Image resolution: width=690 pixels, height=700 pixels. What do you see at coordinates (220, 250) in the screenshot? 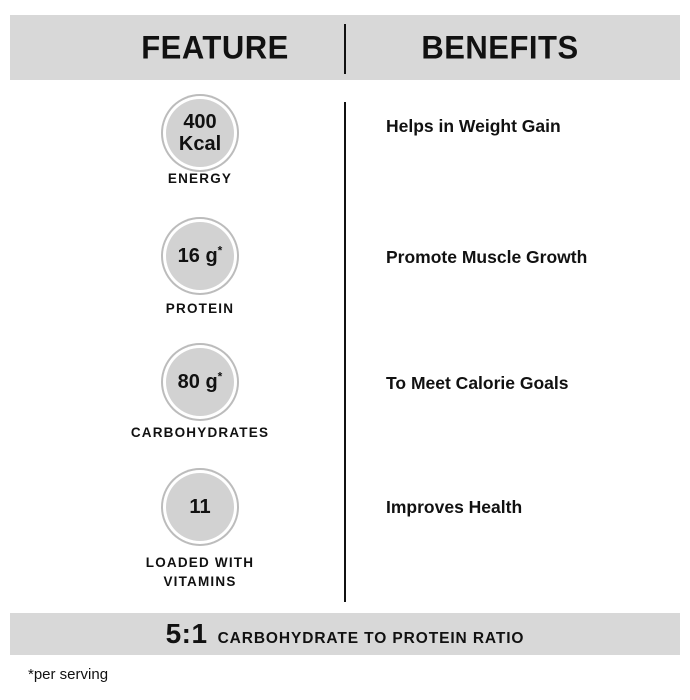
I see `protein-asterisk: *` at bounding box center [220, 250].